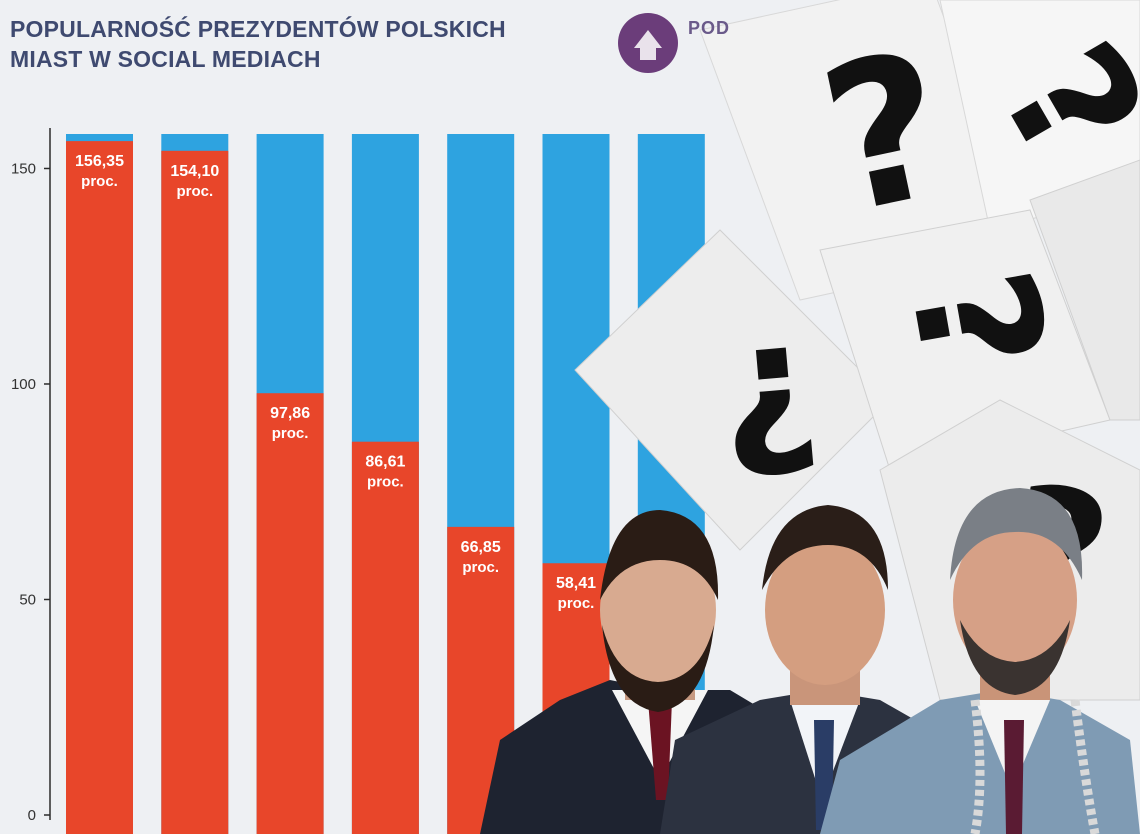  Describe the element at coordinates (23, 384) in the screenshot. I see `y-tick-label: 100` at that location.